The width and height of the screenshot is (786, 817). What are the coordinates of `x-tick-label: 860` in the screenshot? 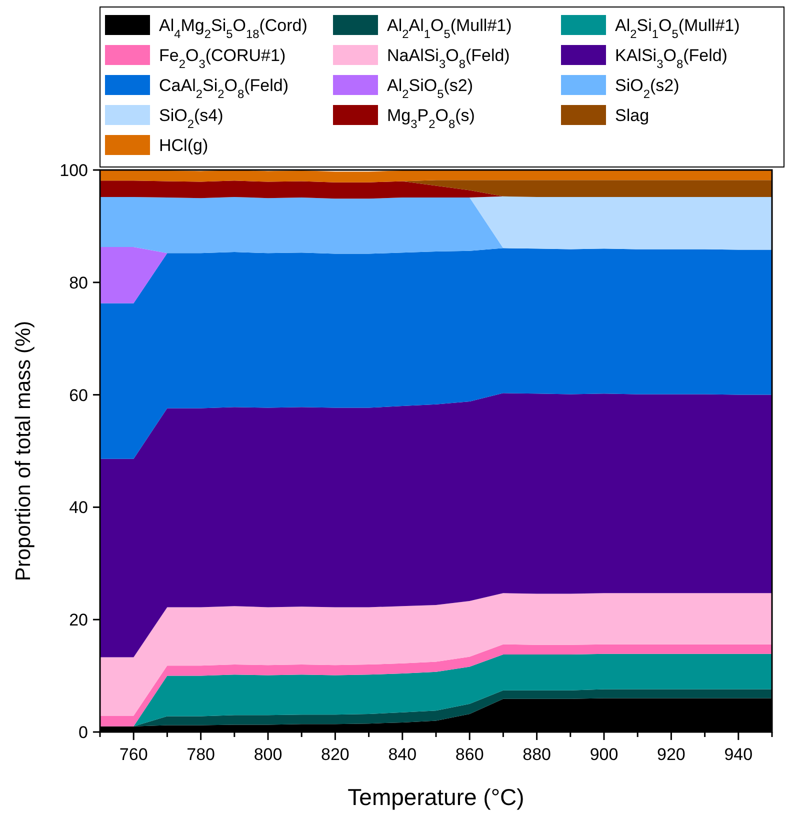 It's located at (469, 754).